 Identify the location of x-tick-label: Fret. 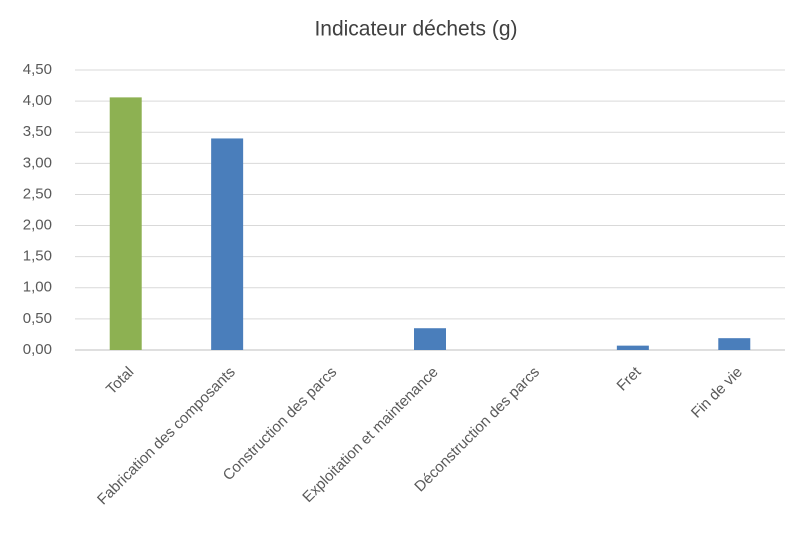
(629, 378).